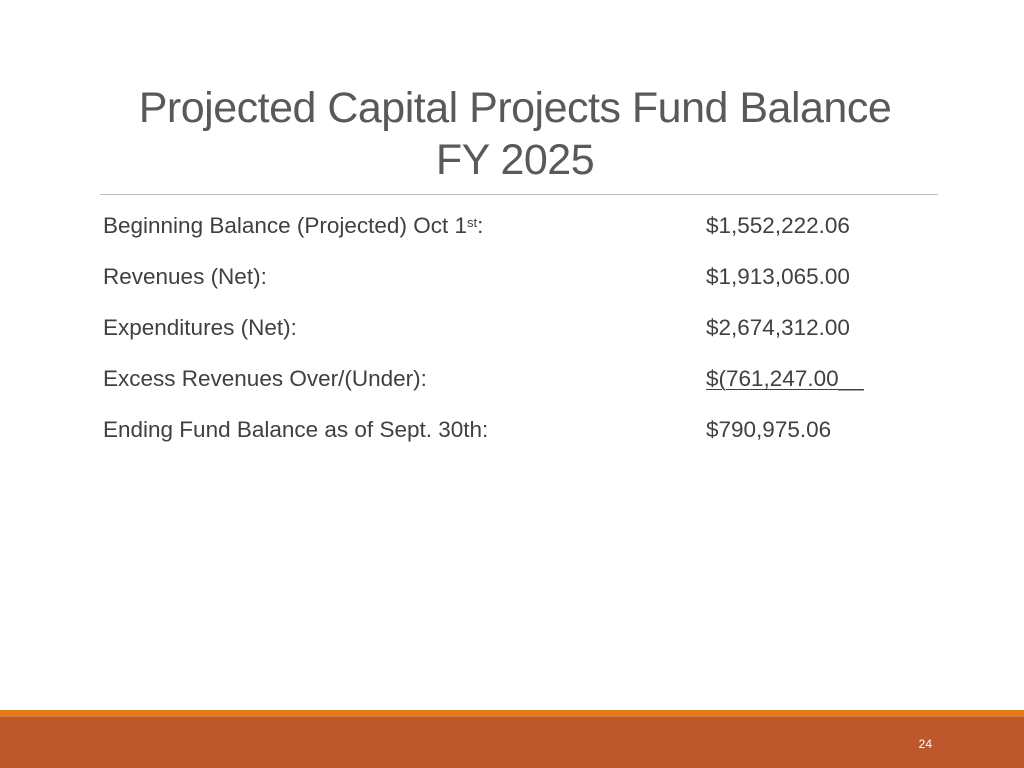  I want to click on row-value: $790,975.06, so click(769, 429).